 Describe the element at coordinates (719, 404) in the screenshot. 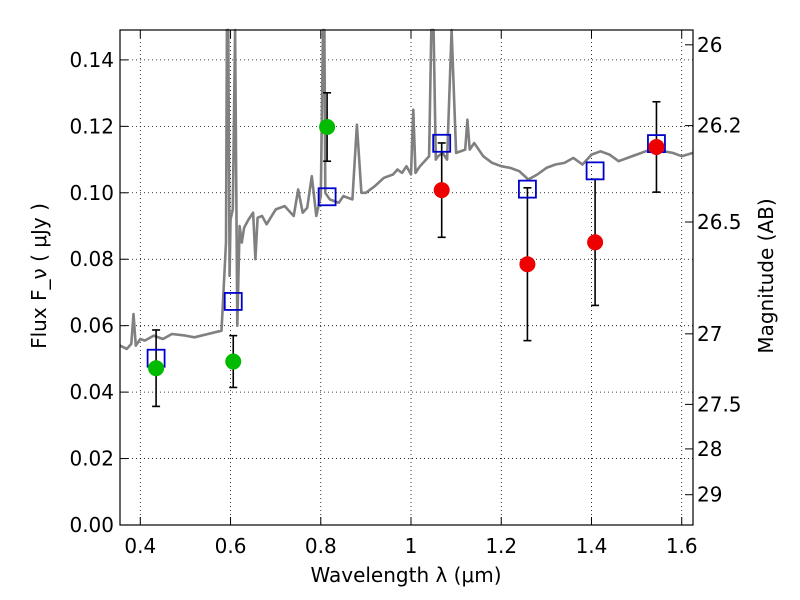

I see `y2-tick-label: 27.5` at that location.